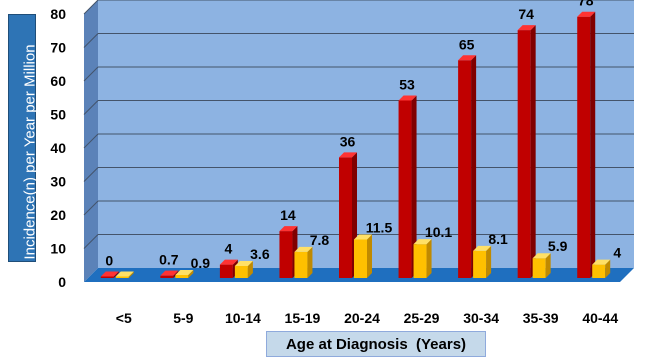 This screenshot has height=358, width=649. I want to click on y-tick-label: 0, so click(62, 282).